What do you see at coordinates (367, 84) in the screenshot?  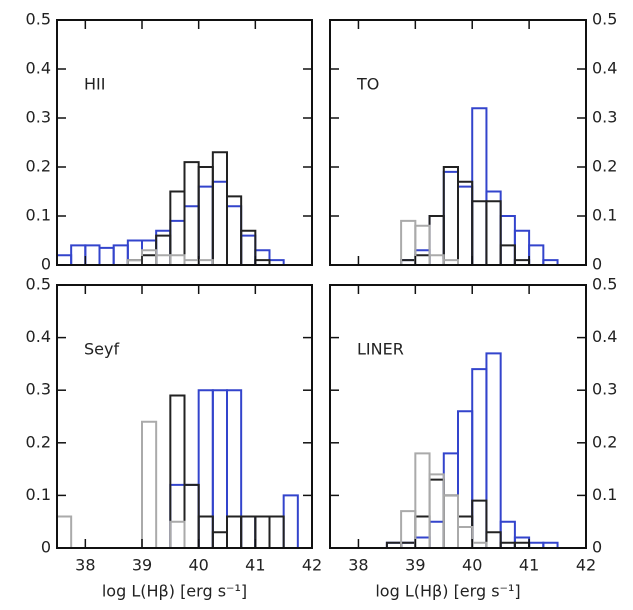 I see `panel-label: TO` at bounding box center [367, 84].